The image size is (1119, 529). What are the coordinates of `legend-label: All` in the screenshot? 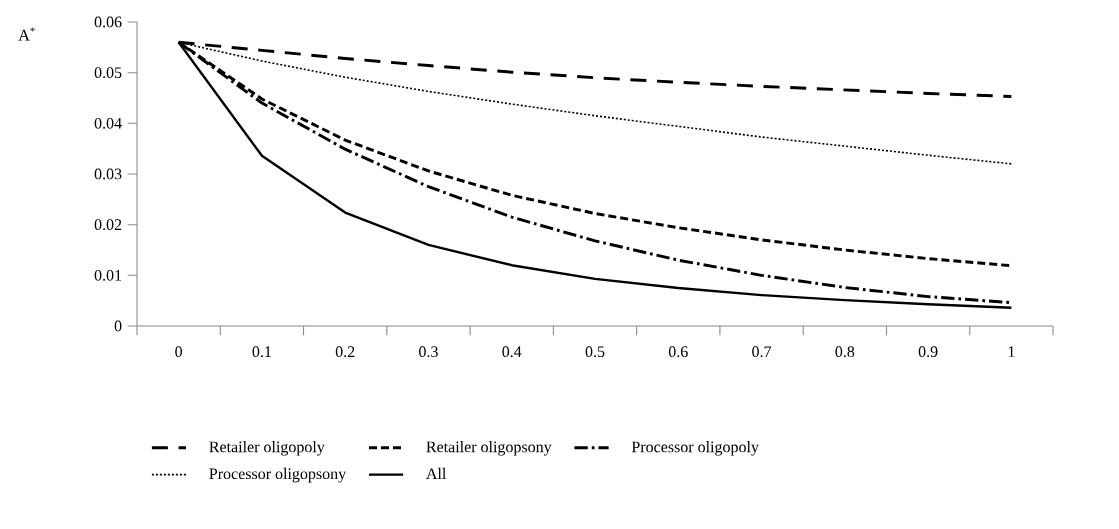 It's located at (436, 473).